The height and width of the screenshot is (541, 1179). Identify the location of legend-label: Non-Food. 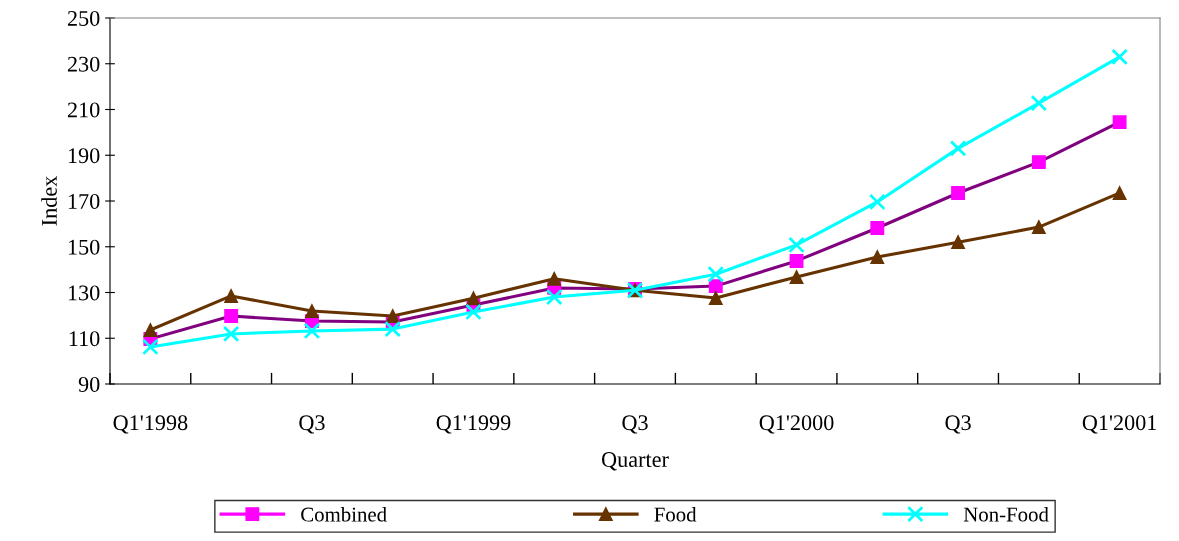
(1006, 514).